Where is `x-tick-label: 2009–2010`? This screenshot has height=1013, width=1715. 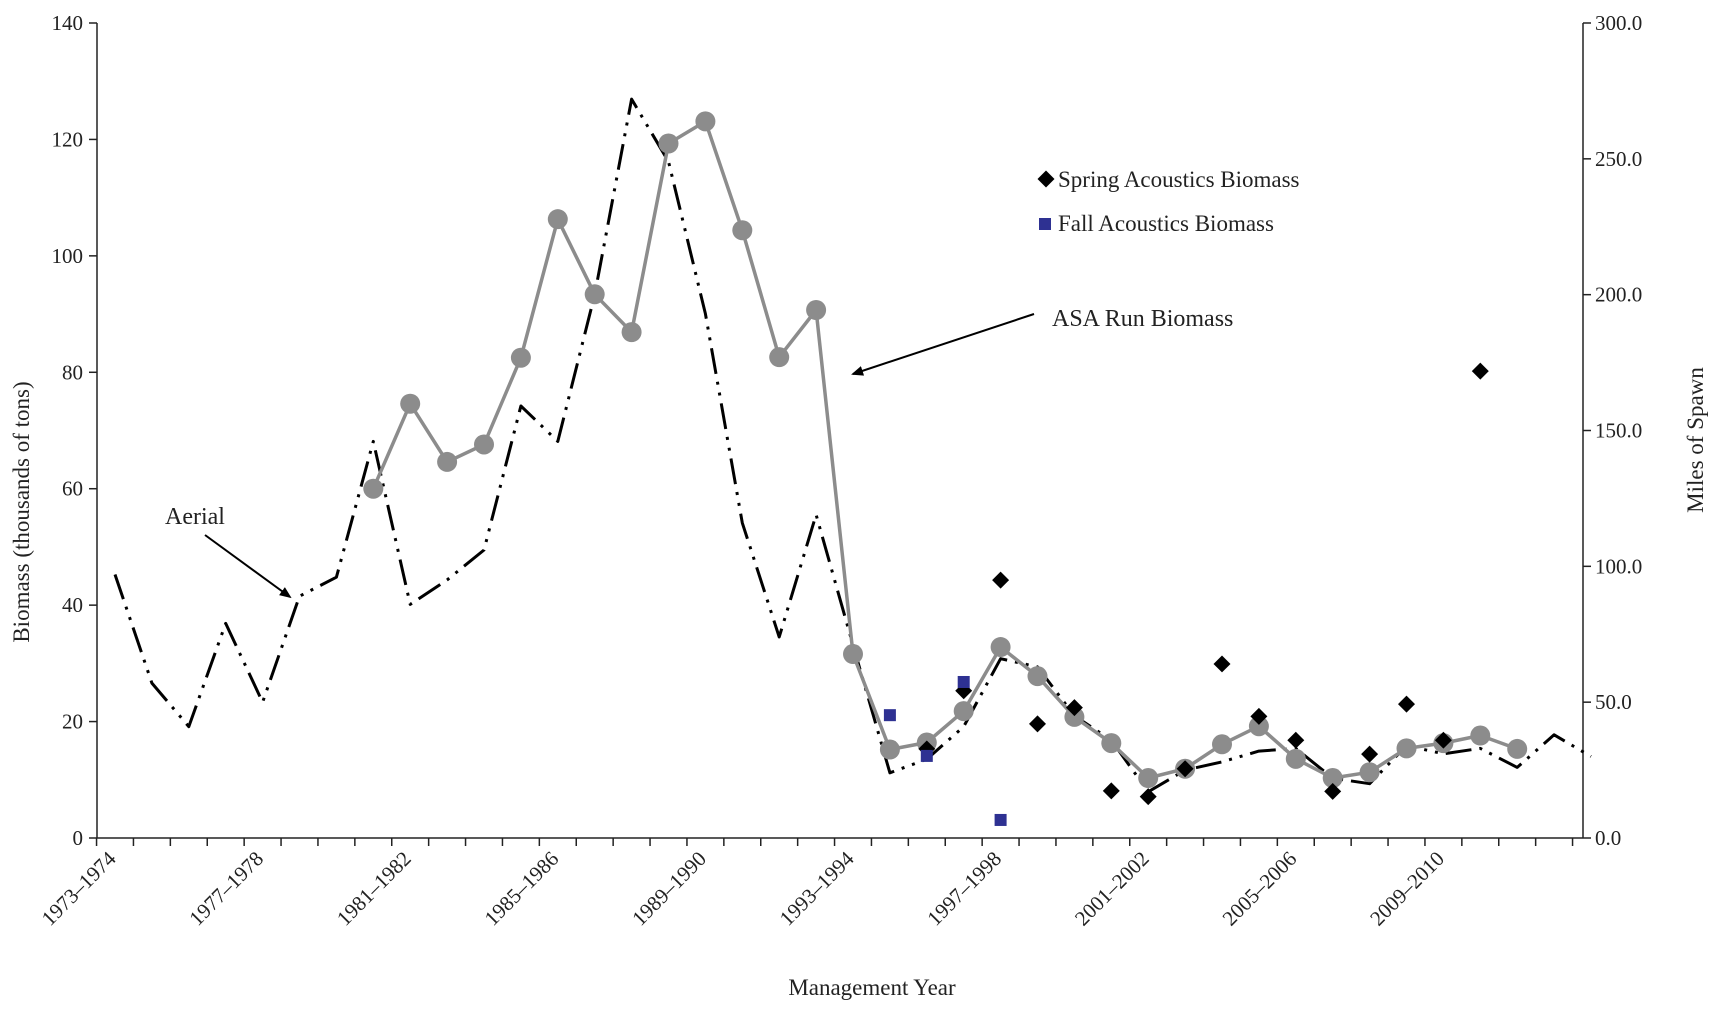 x-tick-label: 2009–2010 is located at coordinates (1407, 889).